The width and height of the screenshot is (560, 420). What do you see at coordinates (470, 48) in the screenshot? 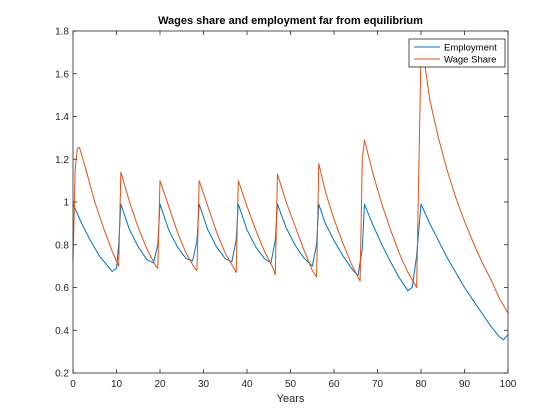
I see `legend-label-employment: Employment` at bounding box center [470, 48].